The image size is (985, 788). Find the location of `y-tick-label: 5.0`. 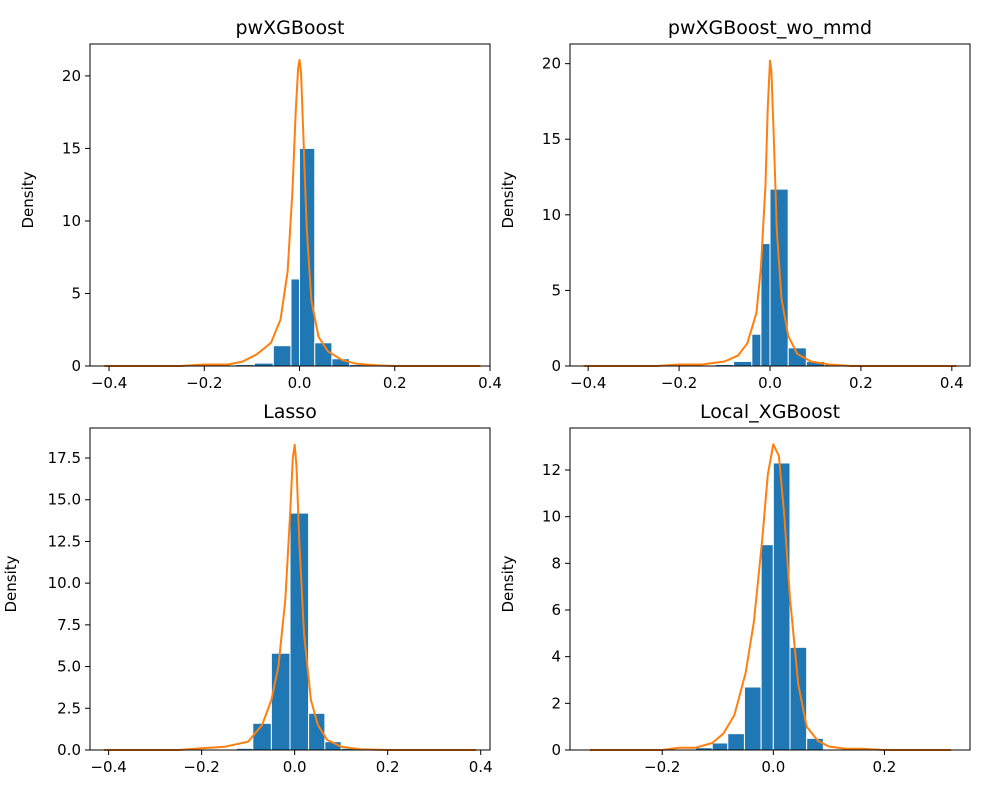

y-tick-label: 5.0 is located at coordinates (69, 667).